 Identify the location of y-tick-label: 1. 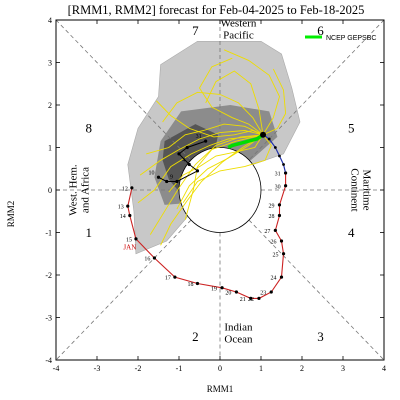
(50, 148).